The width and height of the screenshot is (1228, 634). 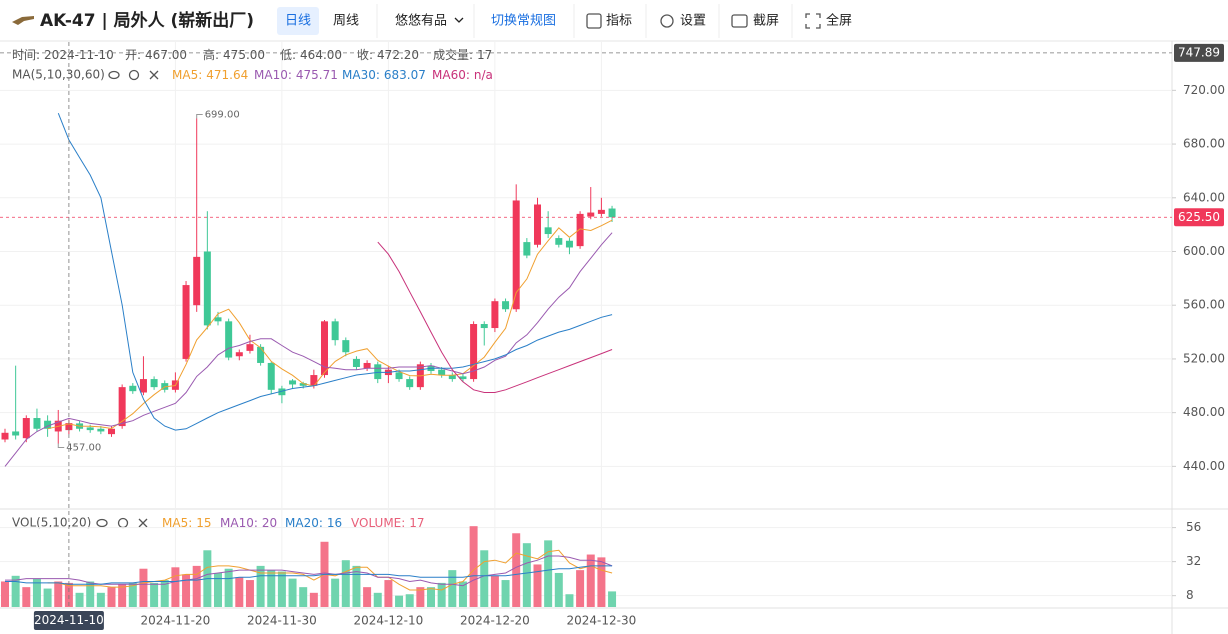 What do you see at coordinates (321, 55) in the screenshot?
I see `info-value: 464.00` at bounding box center [321, 55].